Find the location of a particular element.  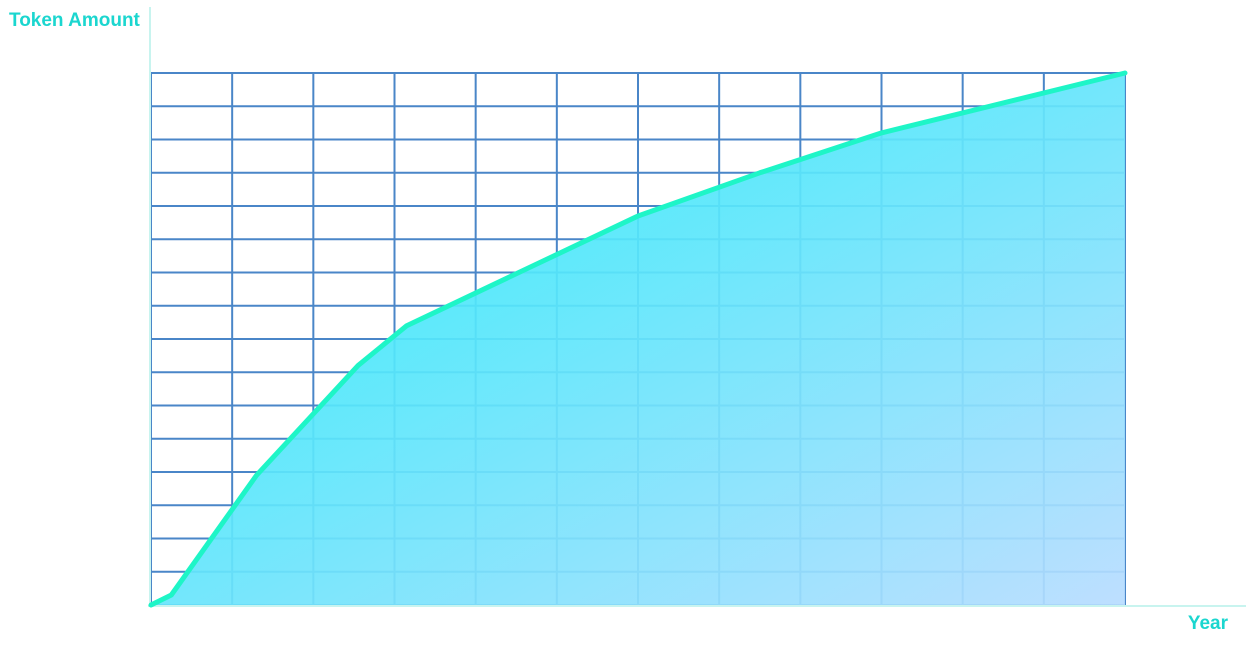

x-axis-title: Year is located at coordinates (1207, 623).